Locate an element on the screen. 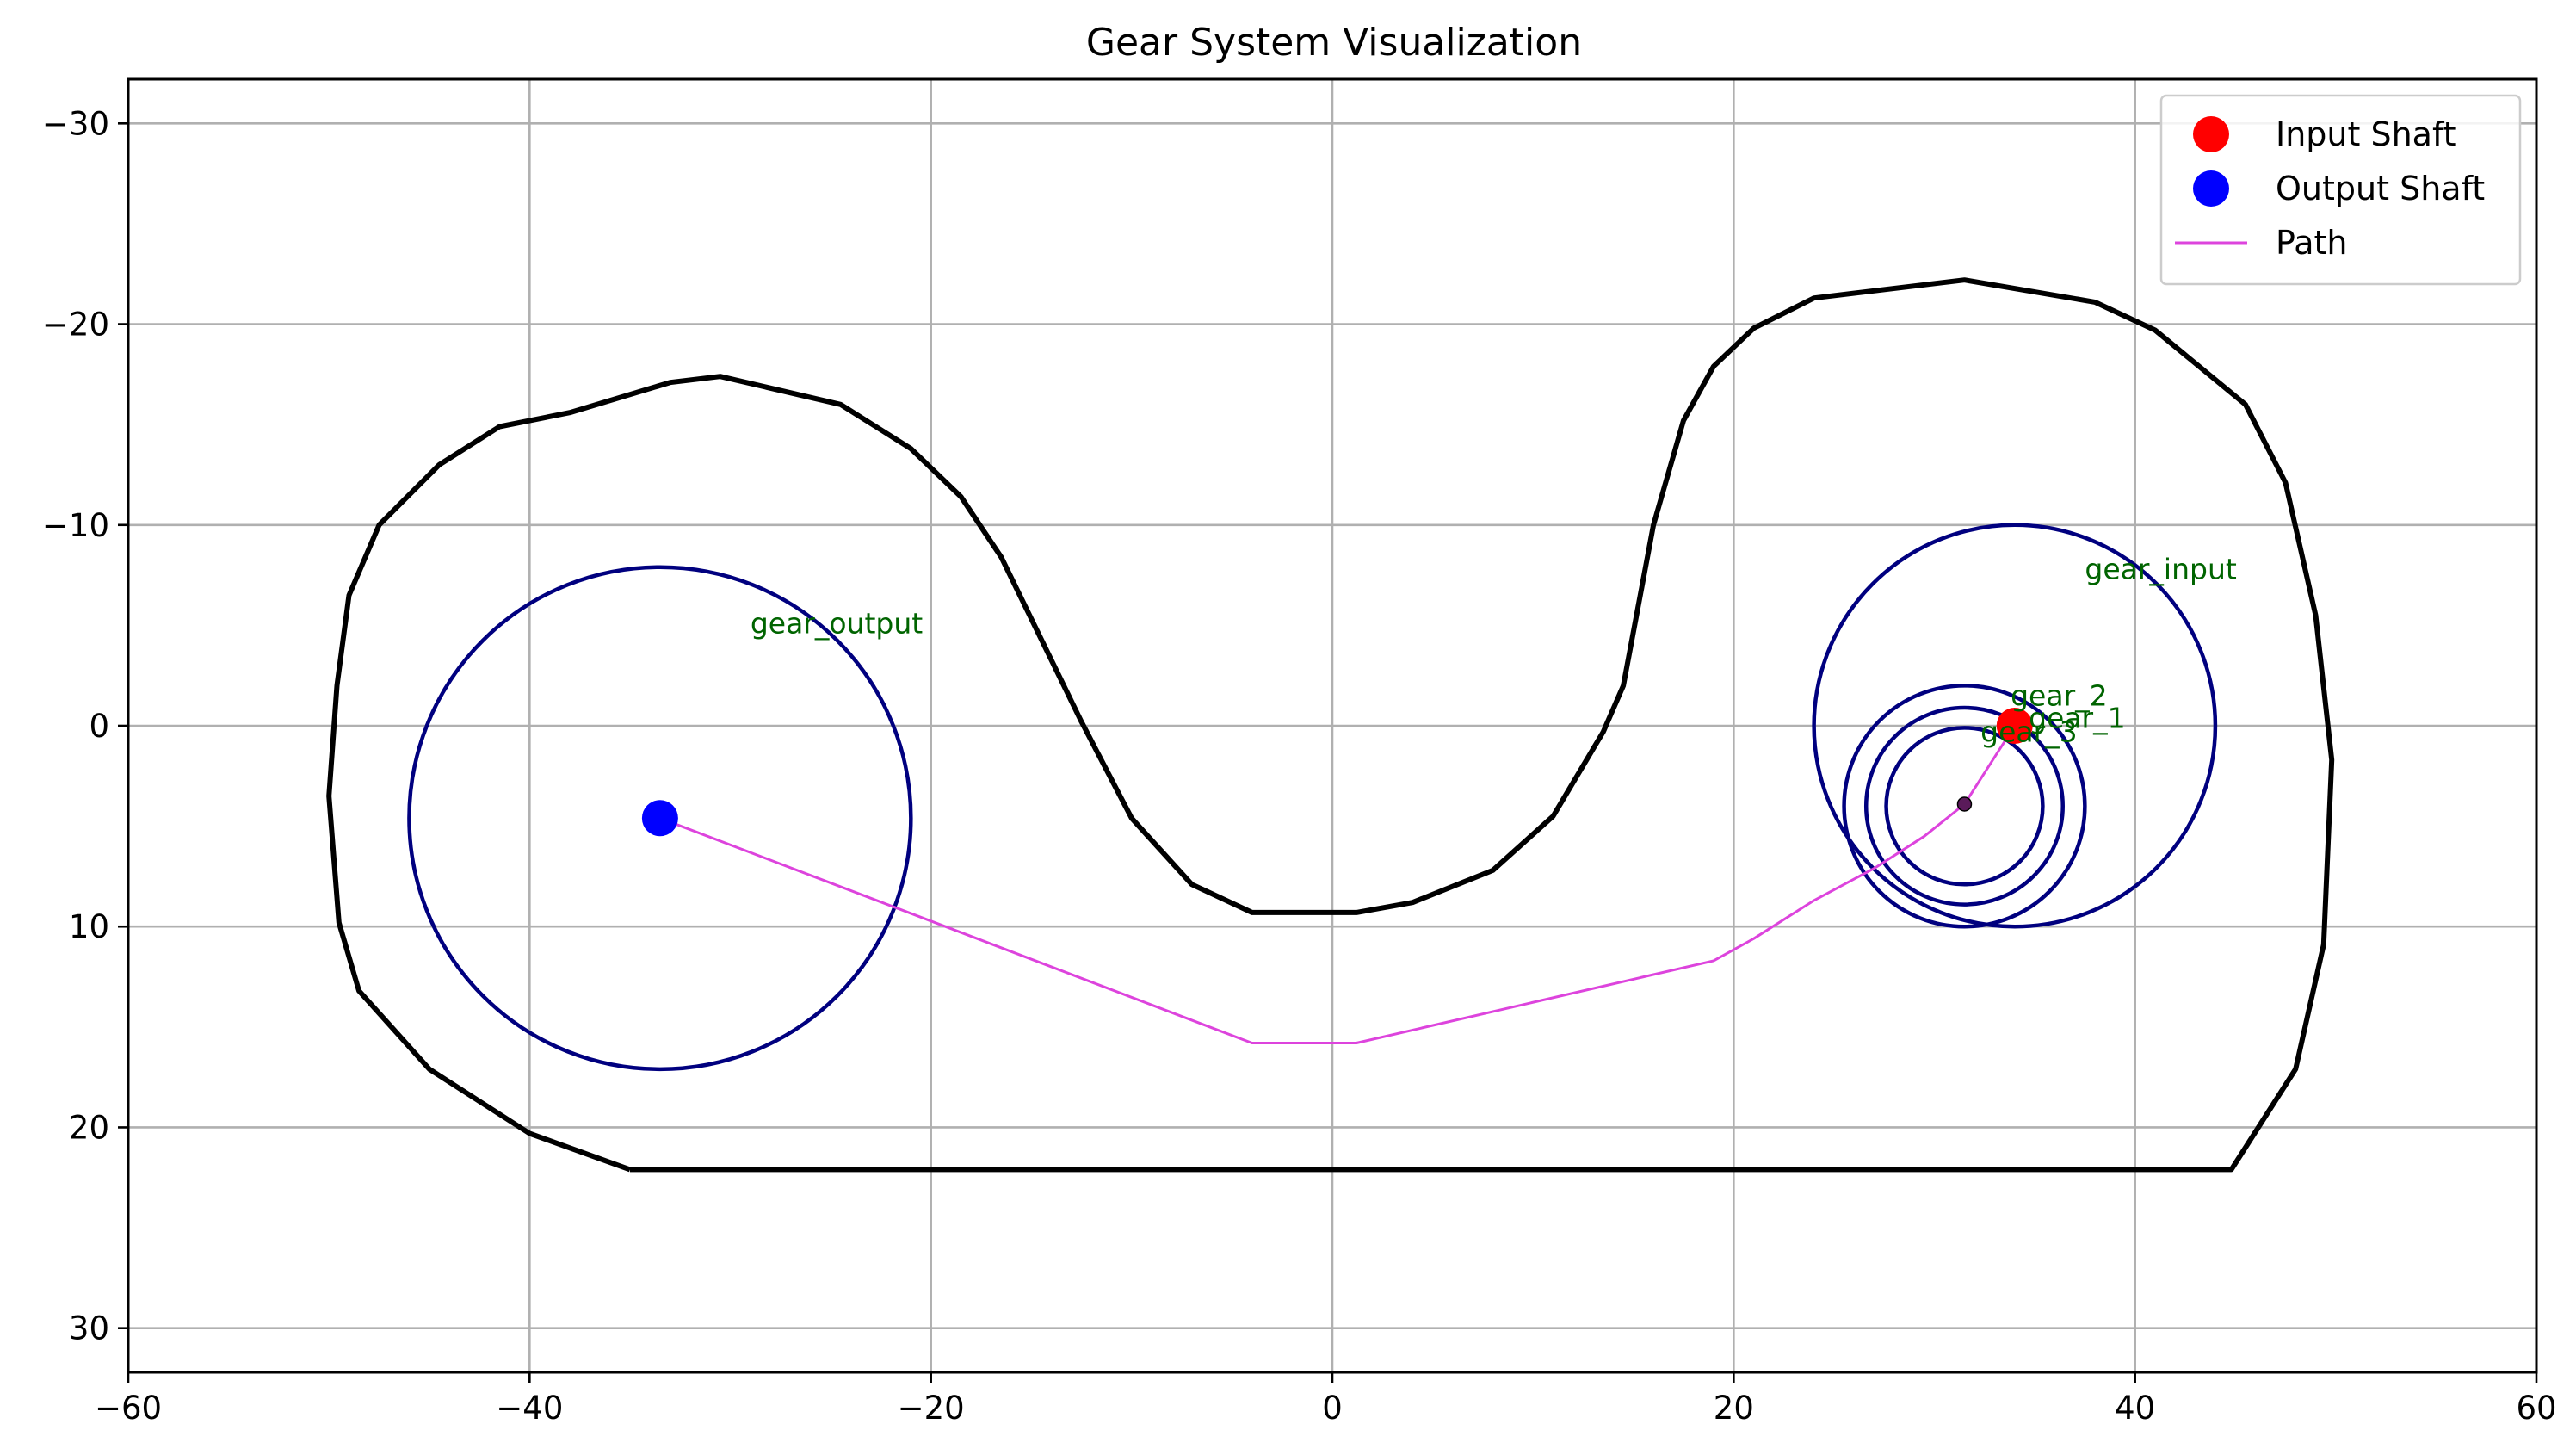 Image resolution: width=2576 pixels, height=1455 pixels. gear-label: gear_input is located at coordinates (2160, 569).